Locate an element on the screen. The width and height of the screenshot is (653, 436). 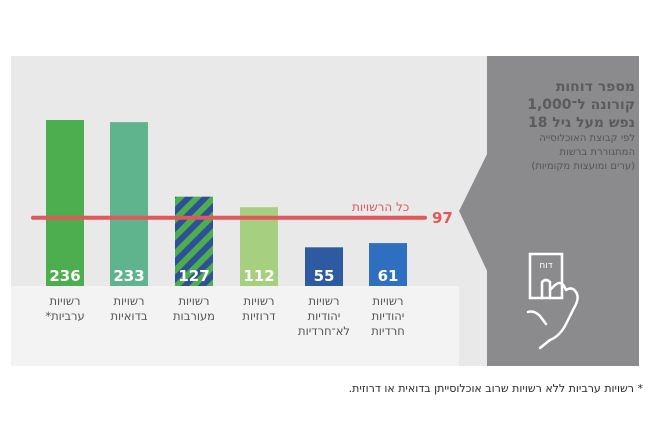
bar-value-label-3: 112 is located at coordinates (258, 276).